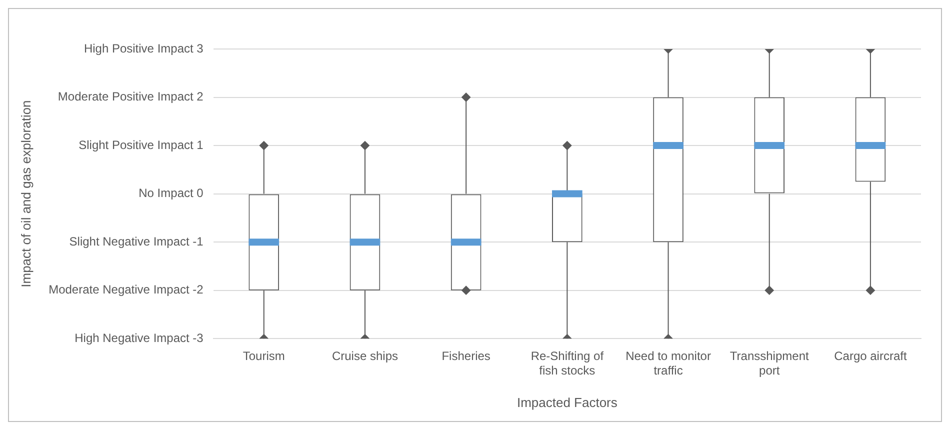 The image size is (950, 430). I want to click on x-tick-label: Need to monitor traffic, so click(668, 363).